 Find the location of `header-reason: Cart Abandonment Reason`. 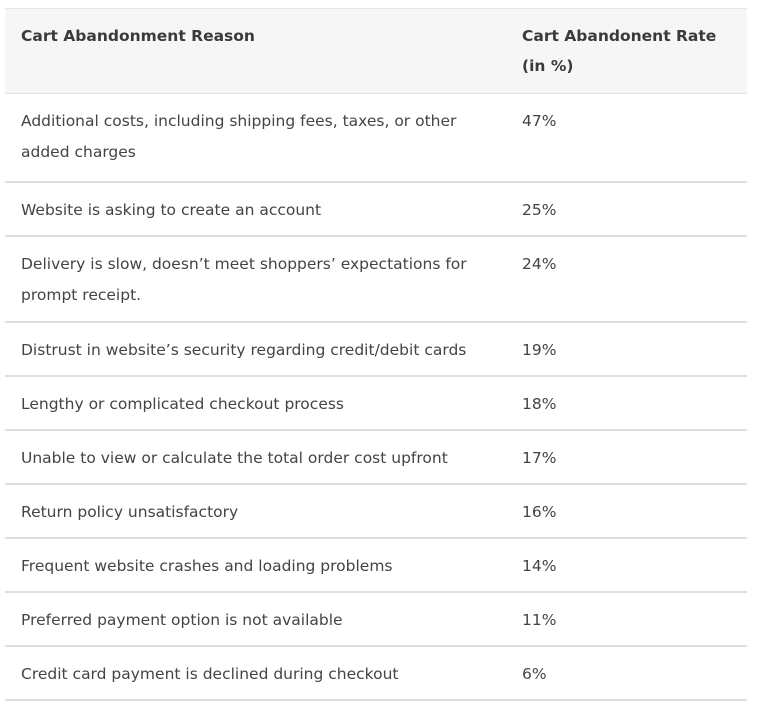

header-reason: Cart Abandonment Reason is located at coordinates (138, 36).